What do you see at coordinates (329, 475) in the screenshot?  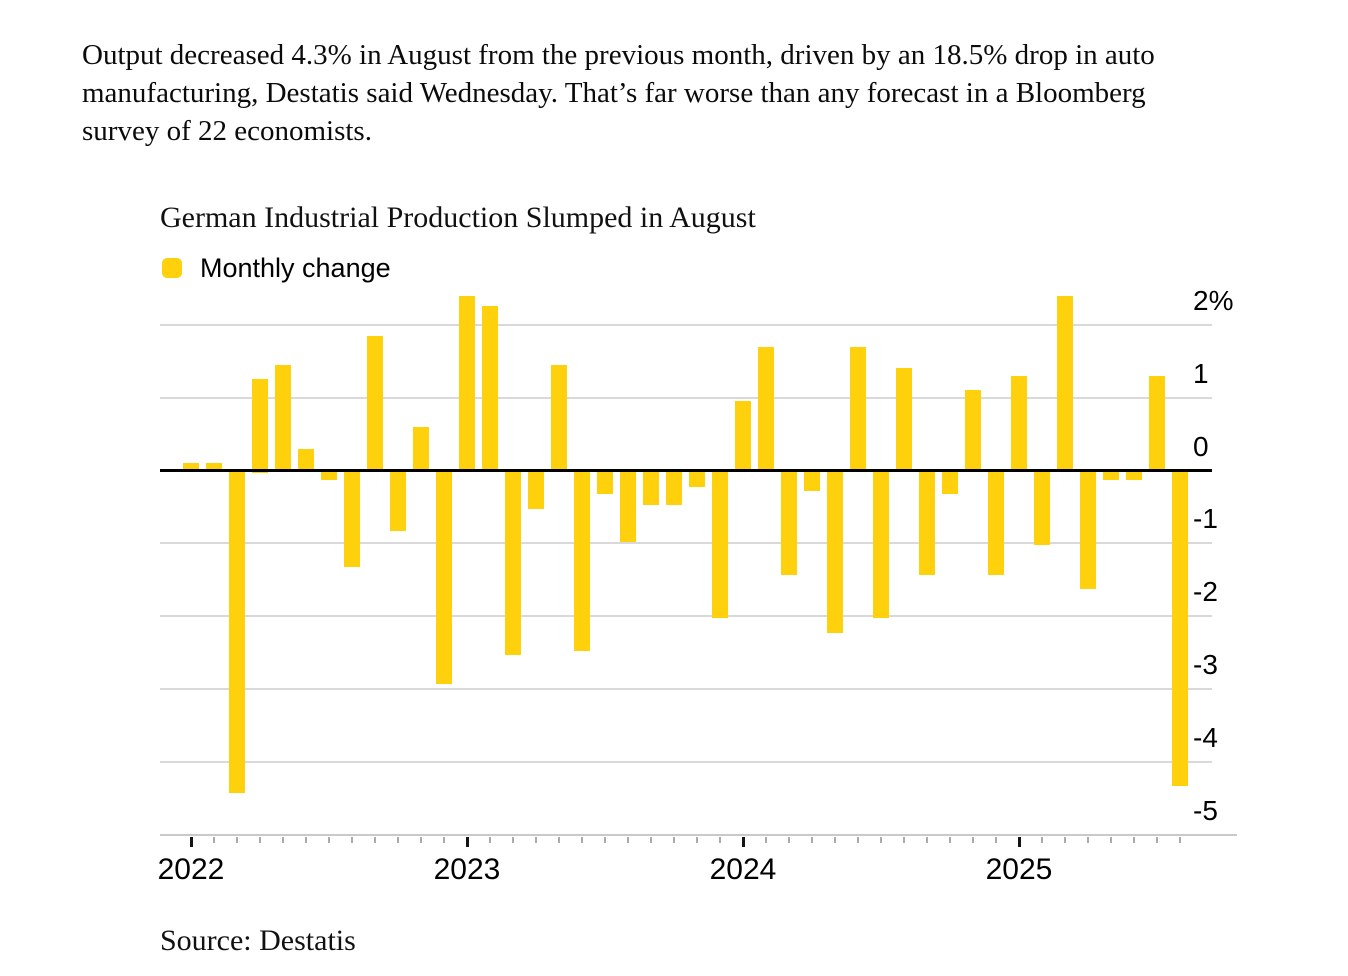 I see `bar-jul-2022` at bounding box center [329, 475].